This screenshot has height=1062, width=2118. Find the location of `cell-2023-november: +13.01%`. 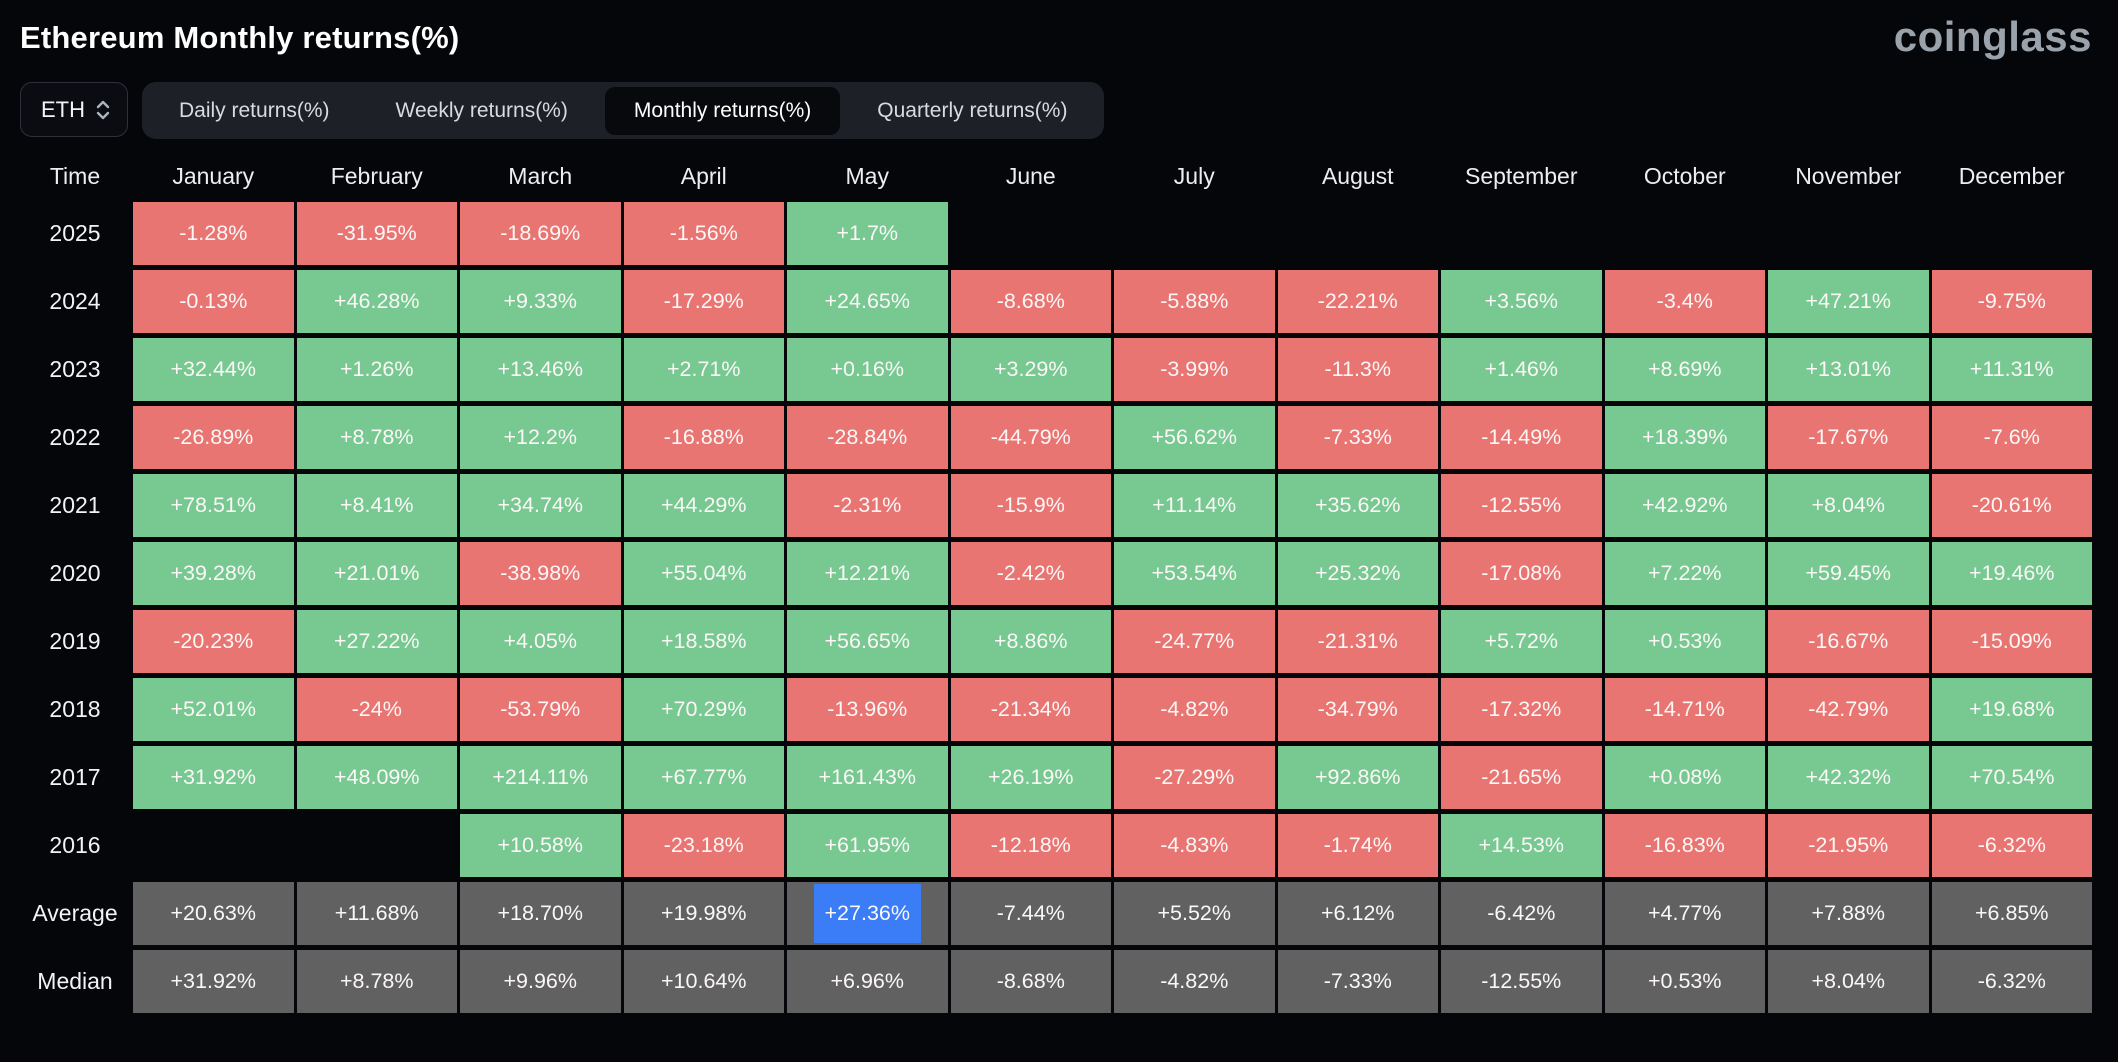

cell-2023-november: +13.01% is located at coordinates (1848, 369).